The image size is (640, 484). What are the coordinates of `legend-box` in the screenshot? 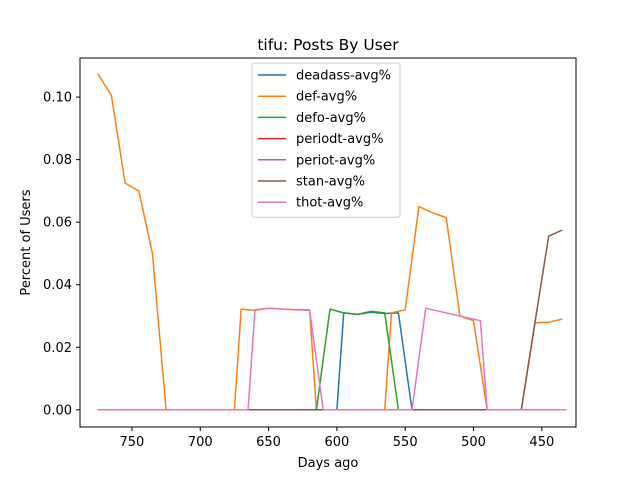 It's located at (326, 140).